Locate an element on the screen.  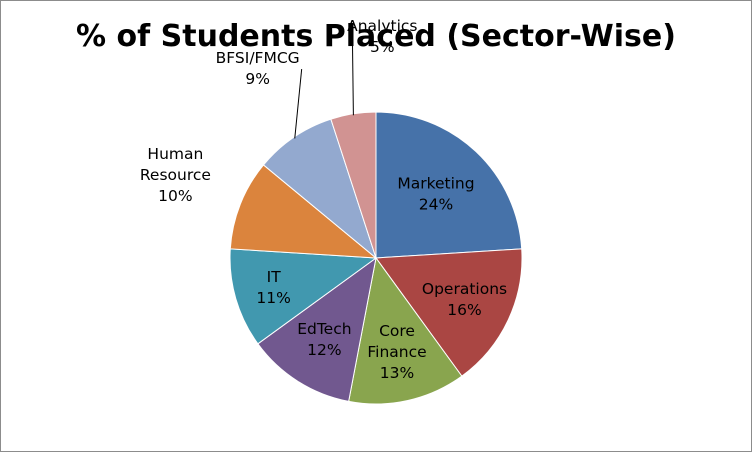
pie-slice-edtech is located at coordinates (317, 329).